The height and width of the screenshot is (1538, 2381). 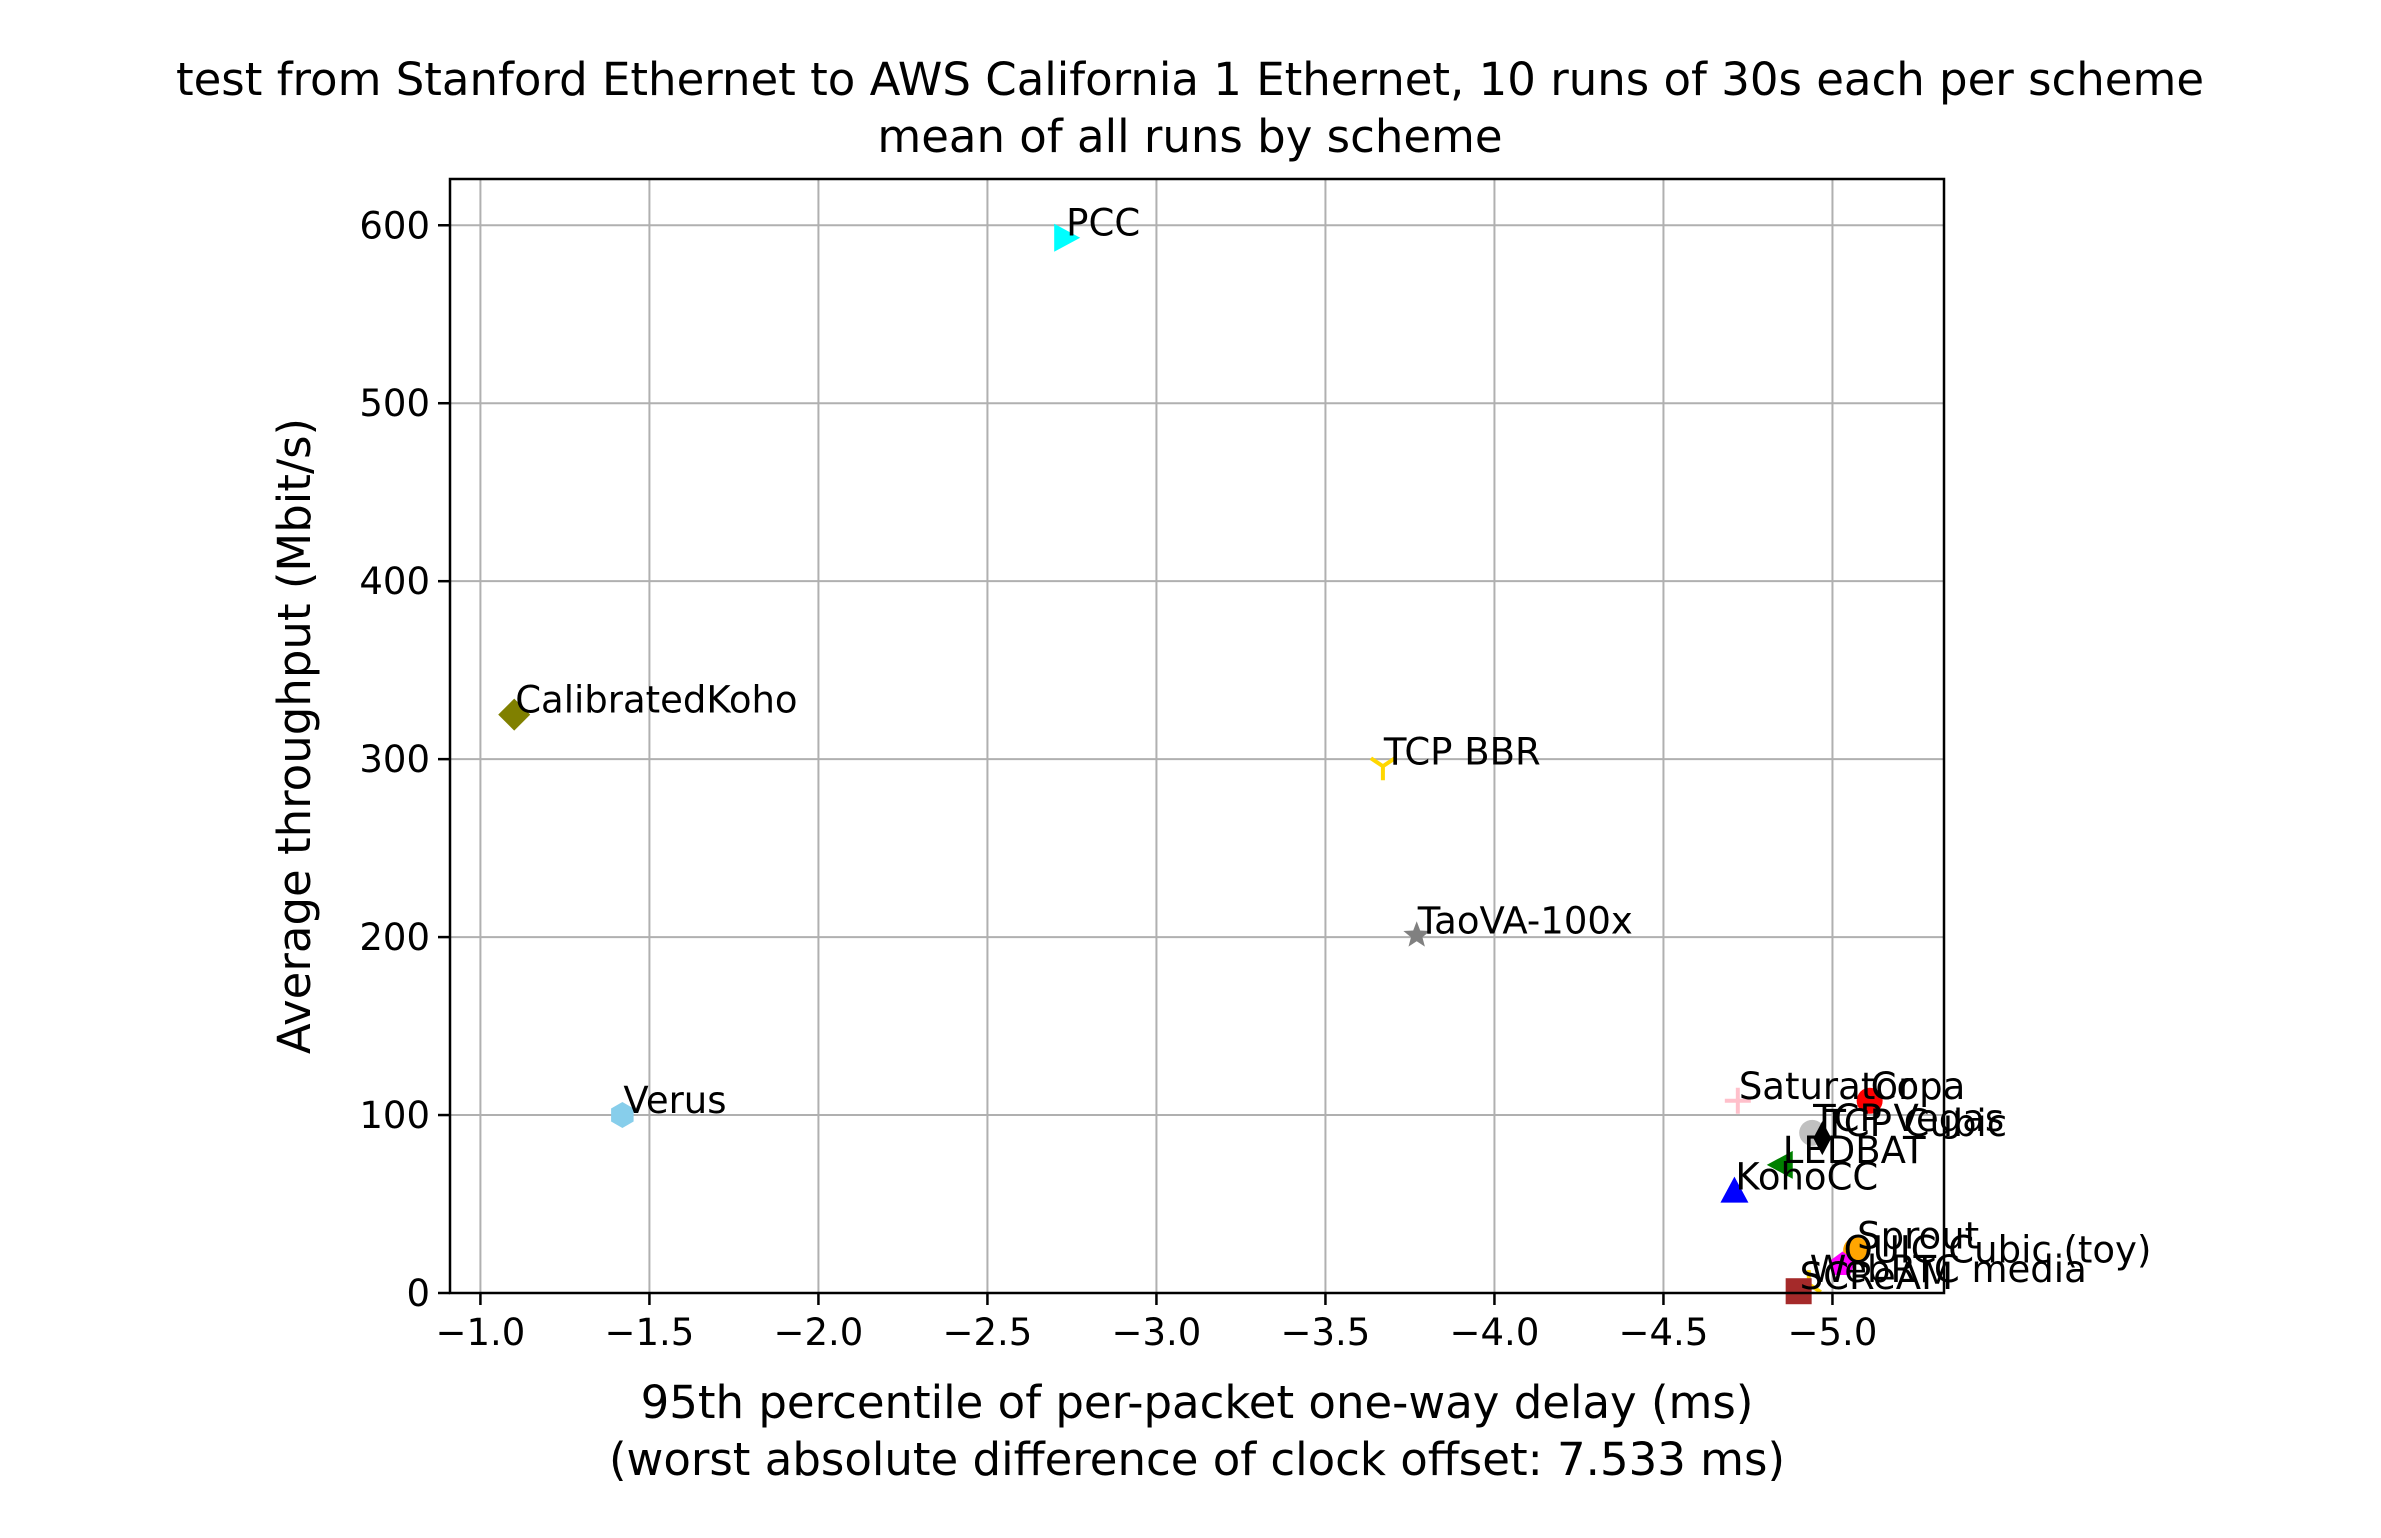 What do you see at coordinates (514, 714) in the screenshot?
I see `data-point-calibratedkoho` at bounding box center [514, 714].